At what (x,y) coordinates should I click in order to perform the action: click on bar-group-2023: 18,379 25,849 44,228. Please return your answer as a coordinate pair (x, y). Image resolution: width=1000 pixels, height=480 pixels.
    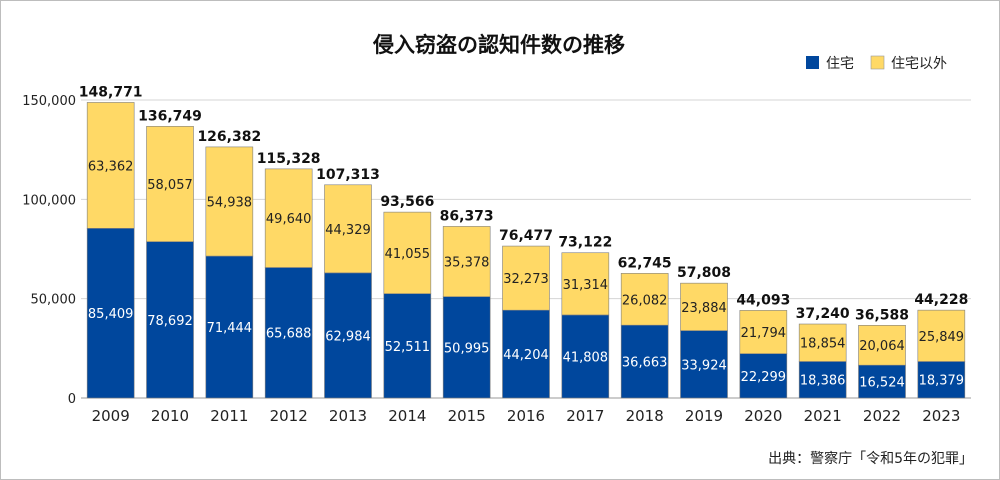
    Looking at the image, I should click on (941, 345).